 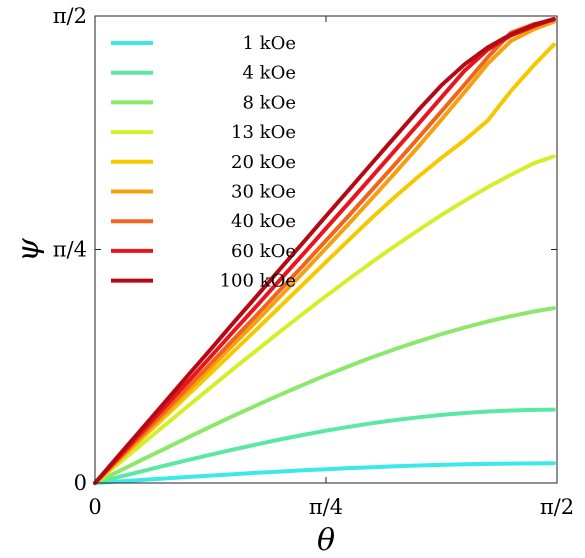 What do you see at coordinates (80, 483) in the screenshot?
I see `y-tick-label-0: 0` at bounding box center [80, 483].